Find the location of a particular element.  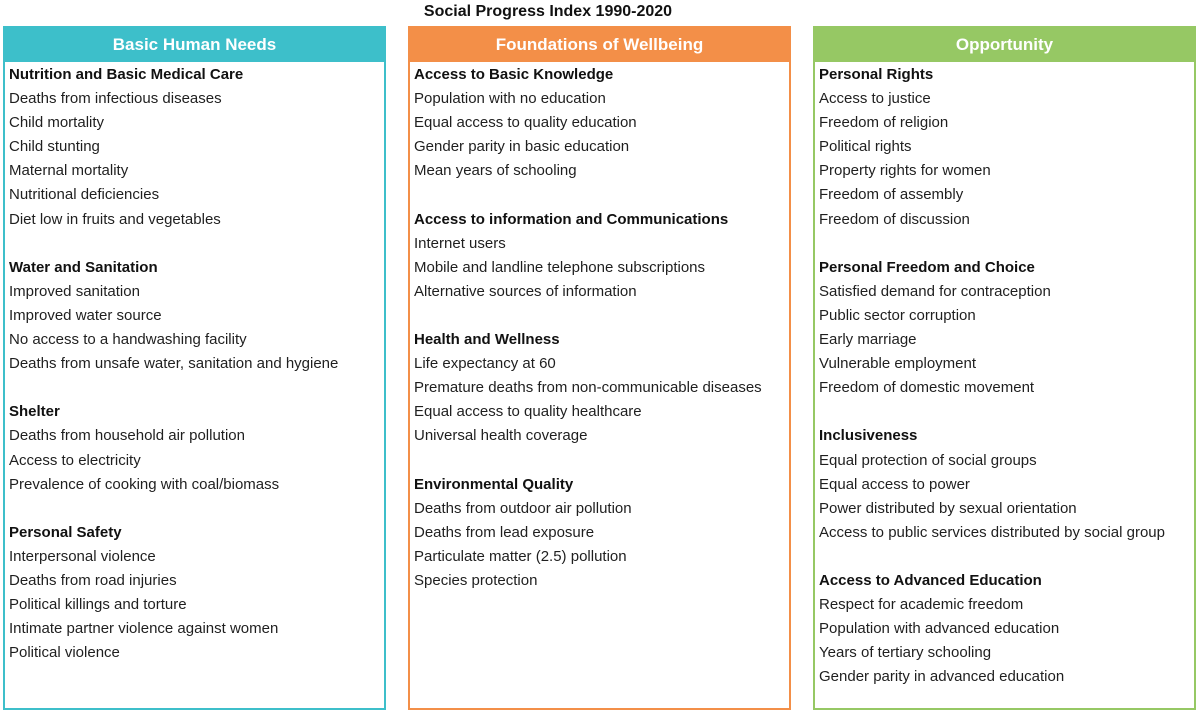

indicator-item: Public sector corruption is located at coordinates (897, 315).